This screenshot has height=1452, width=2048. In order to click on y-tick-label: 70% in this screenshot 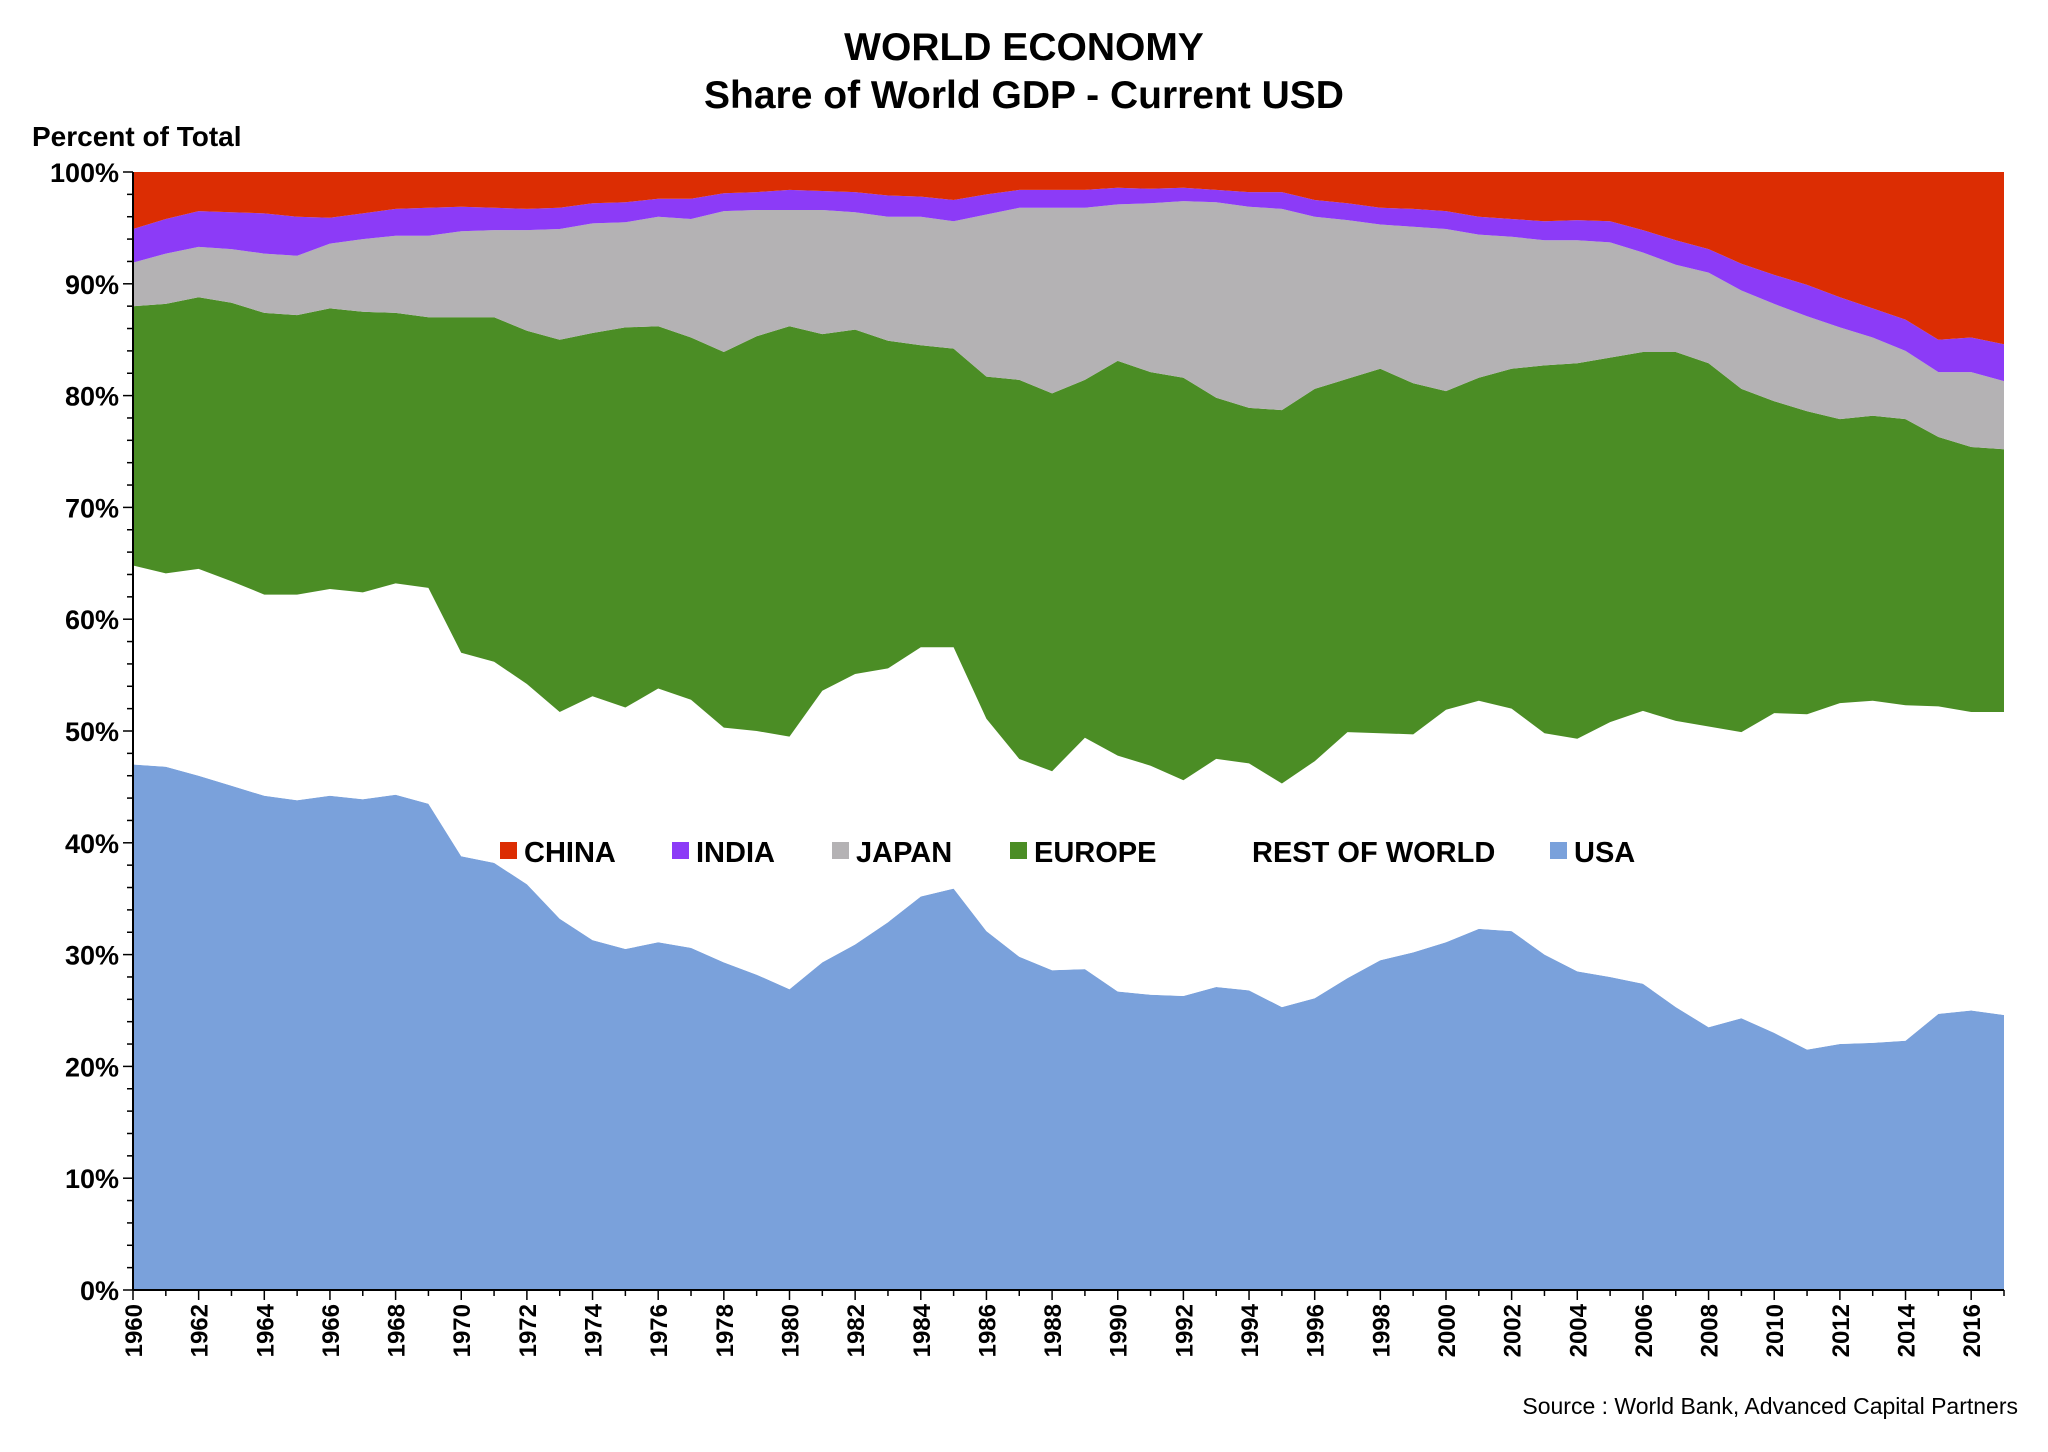, I will do `click(92, 508)`.